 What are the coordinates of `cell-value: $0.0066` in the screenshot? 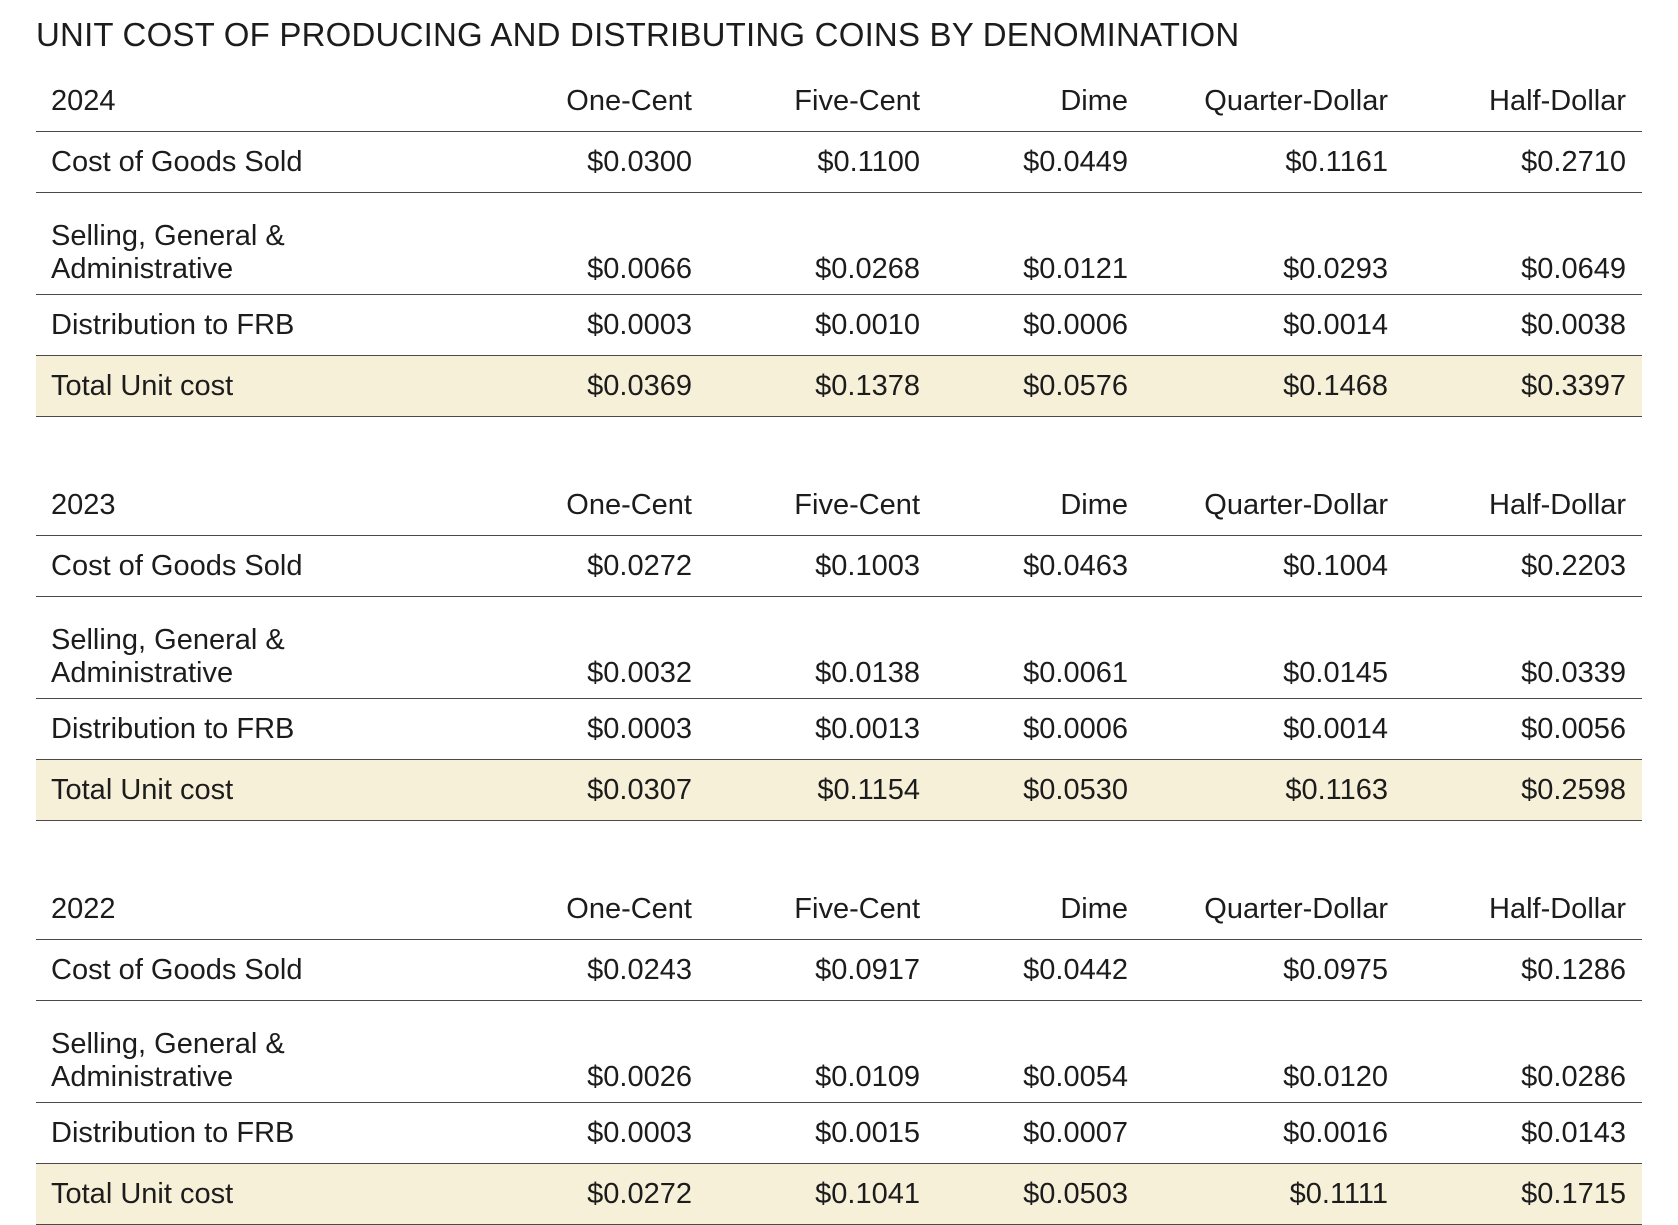 It's located at (632, 243).